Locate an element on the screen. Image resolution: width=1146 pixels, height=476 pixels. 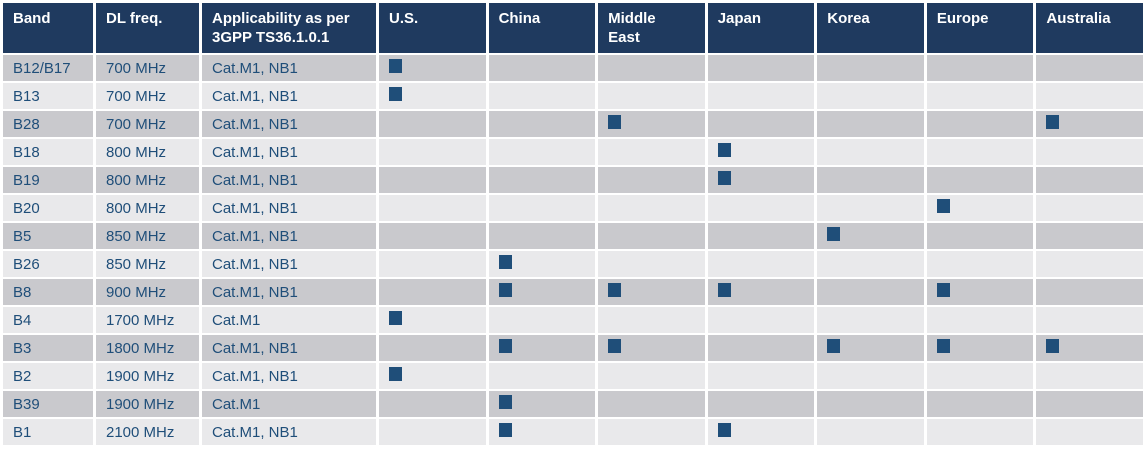
column-header-label: Korea is located at coordinates (848, 18).